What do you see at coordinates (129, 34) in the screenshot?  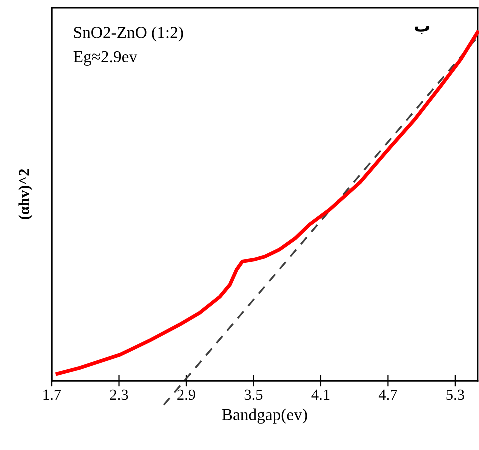 I see `annotation: SnO2-ZnO (1:2)` at bounding box center [129, 34].